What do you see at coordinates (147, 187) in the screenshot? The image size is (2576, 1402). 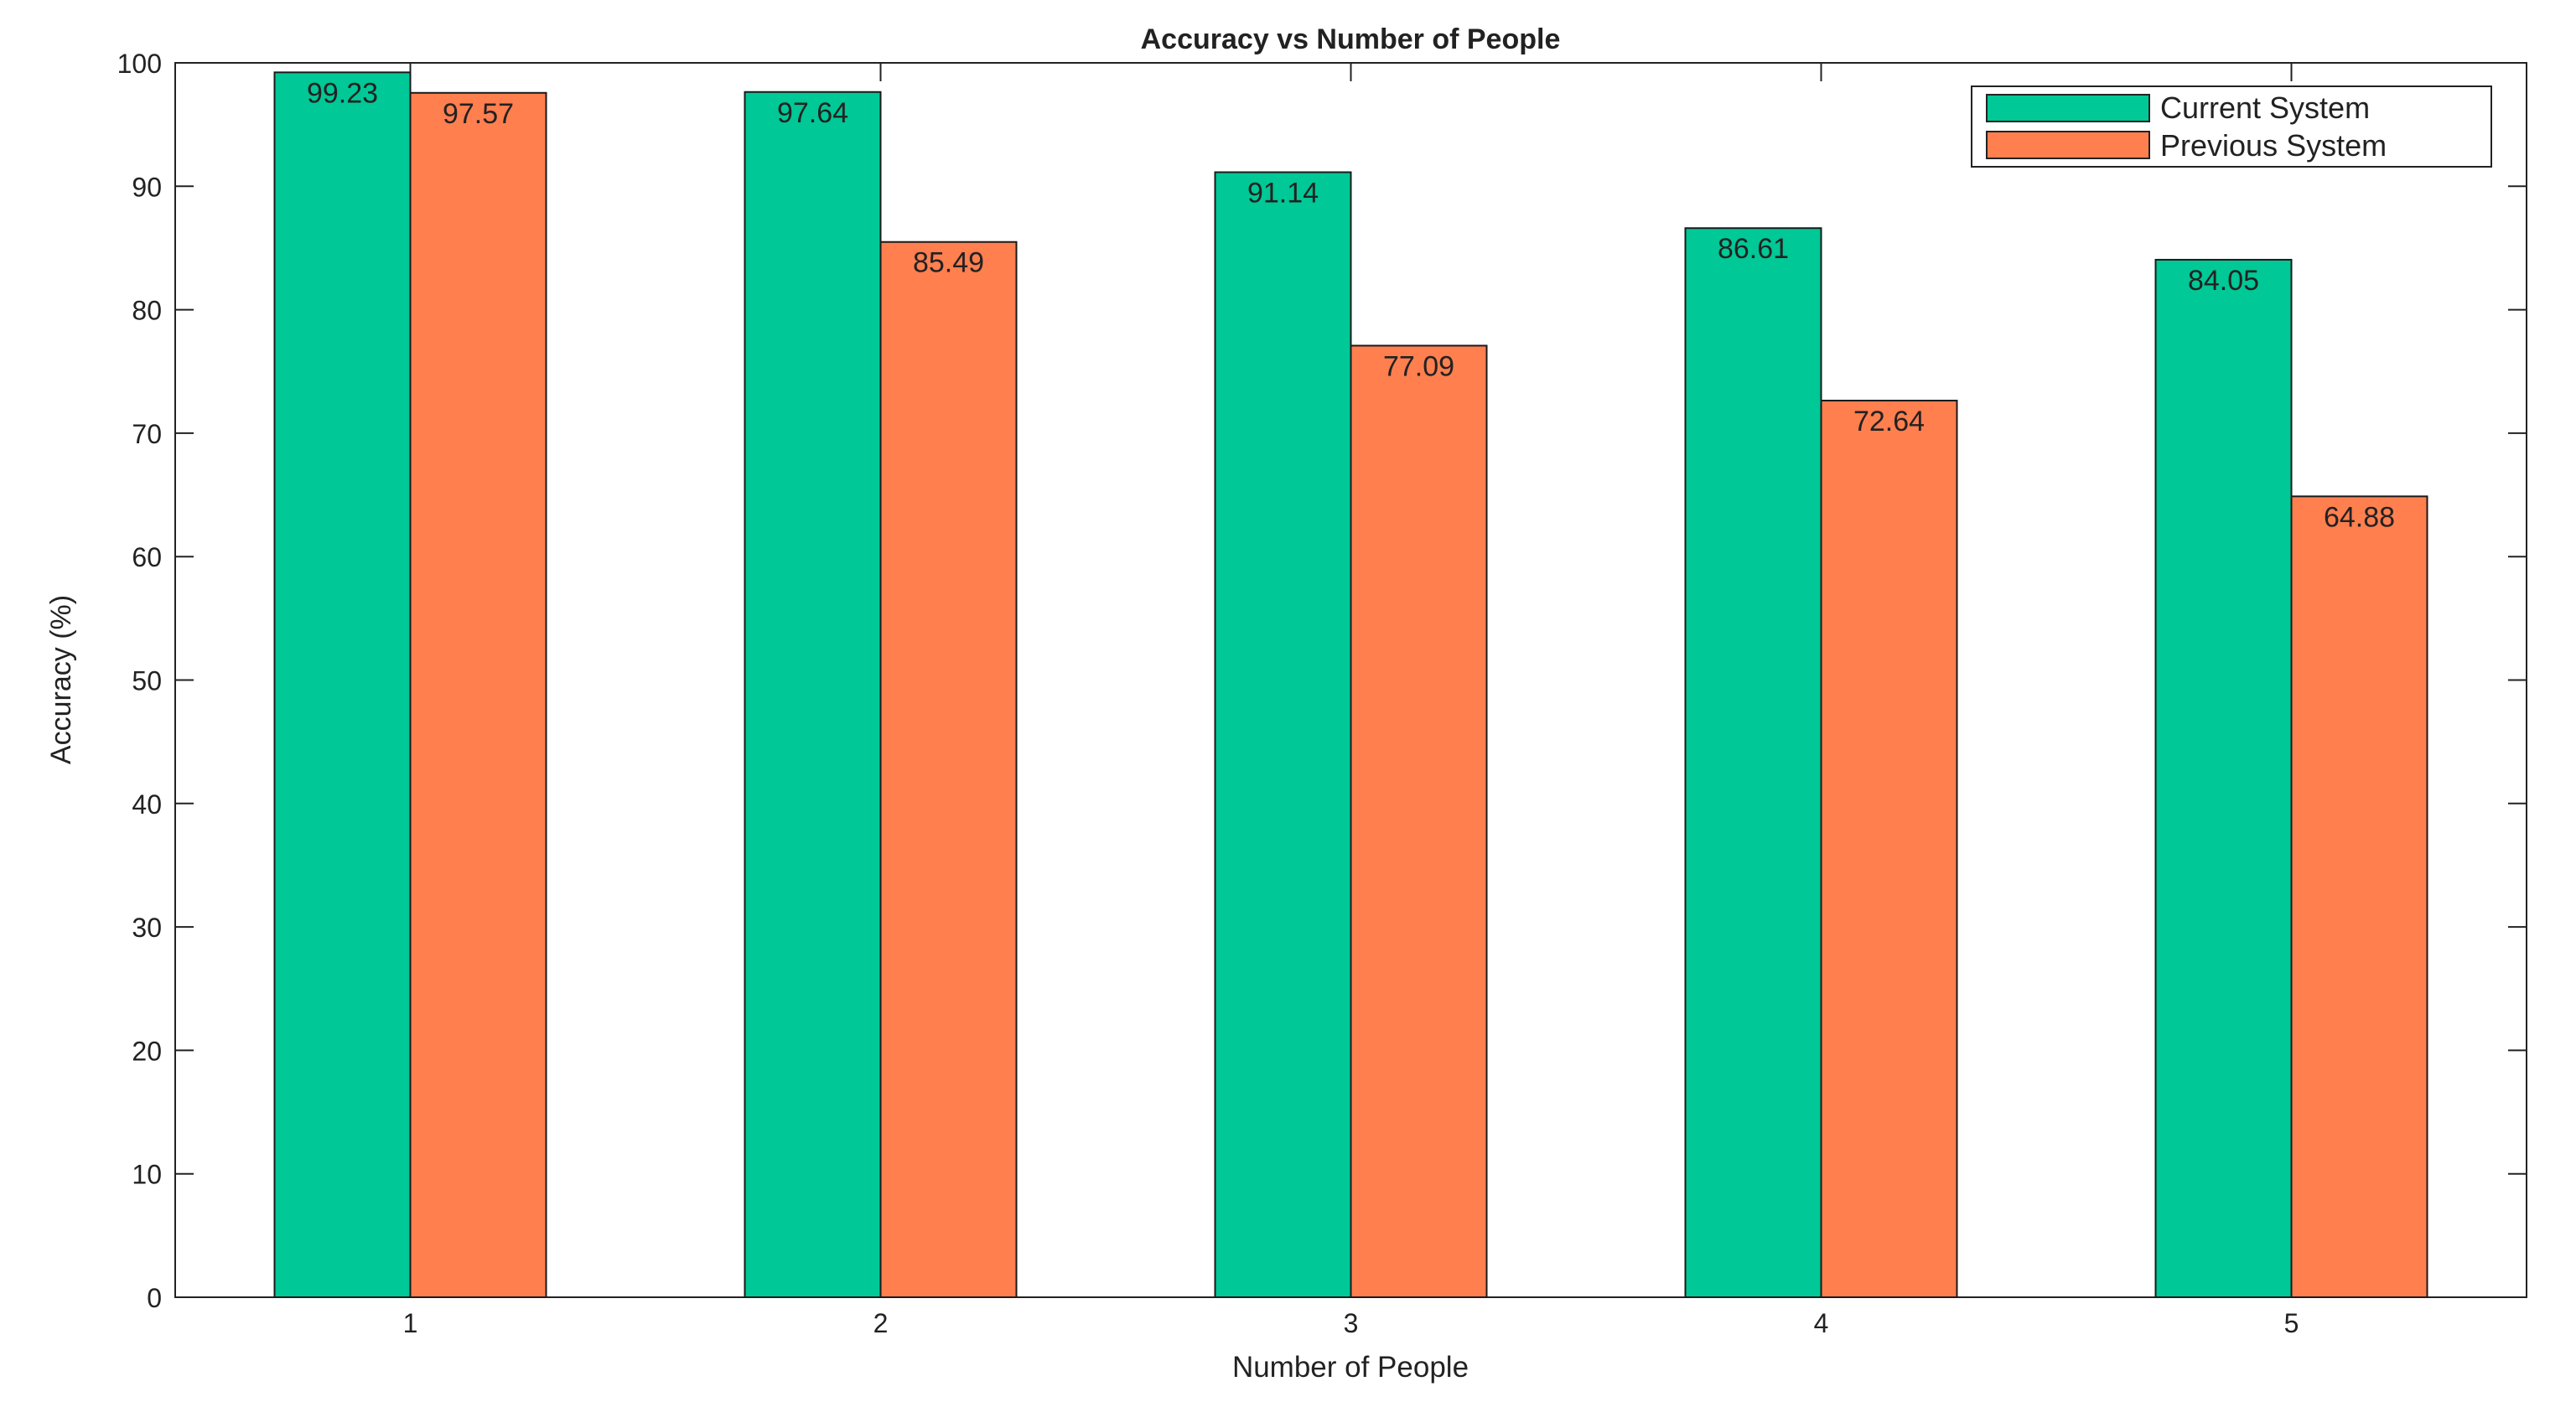 I see `y-tick-label: 90` at bounding box center [147, 187].